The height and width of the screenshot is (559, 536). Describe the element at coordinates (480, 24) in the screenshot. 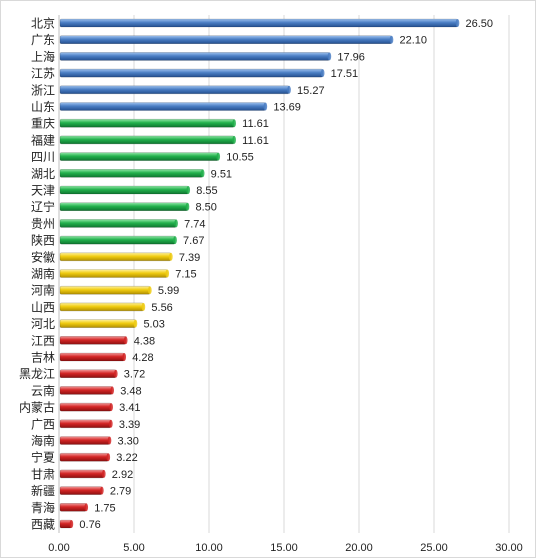

I see `value-label: 26.50` at that location.